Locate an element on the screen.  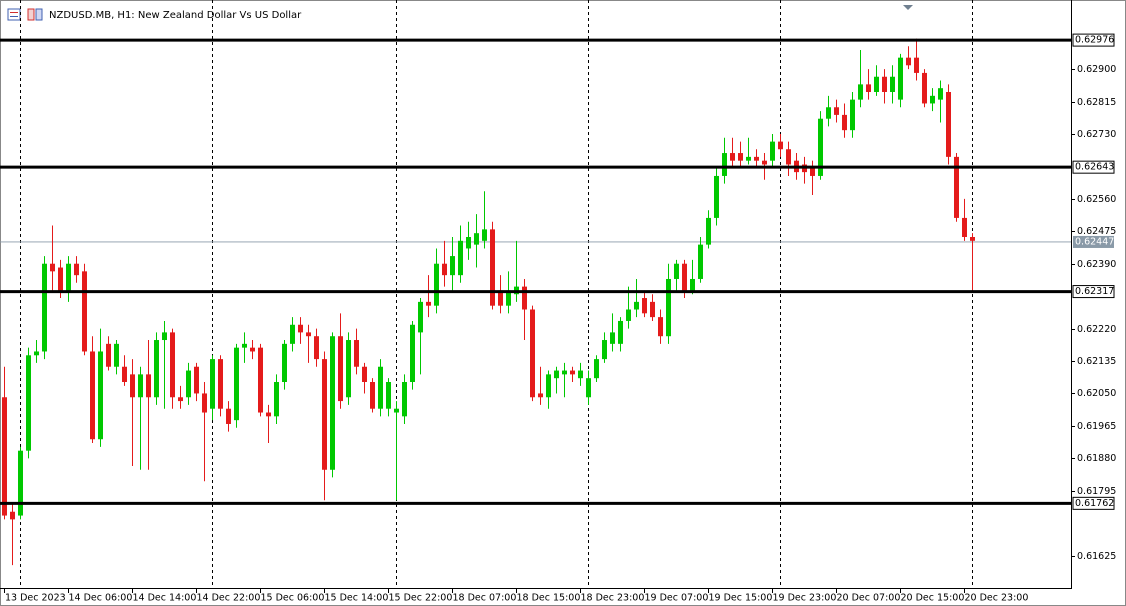
level-label-box is located at coordinates (1093, 292).